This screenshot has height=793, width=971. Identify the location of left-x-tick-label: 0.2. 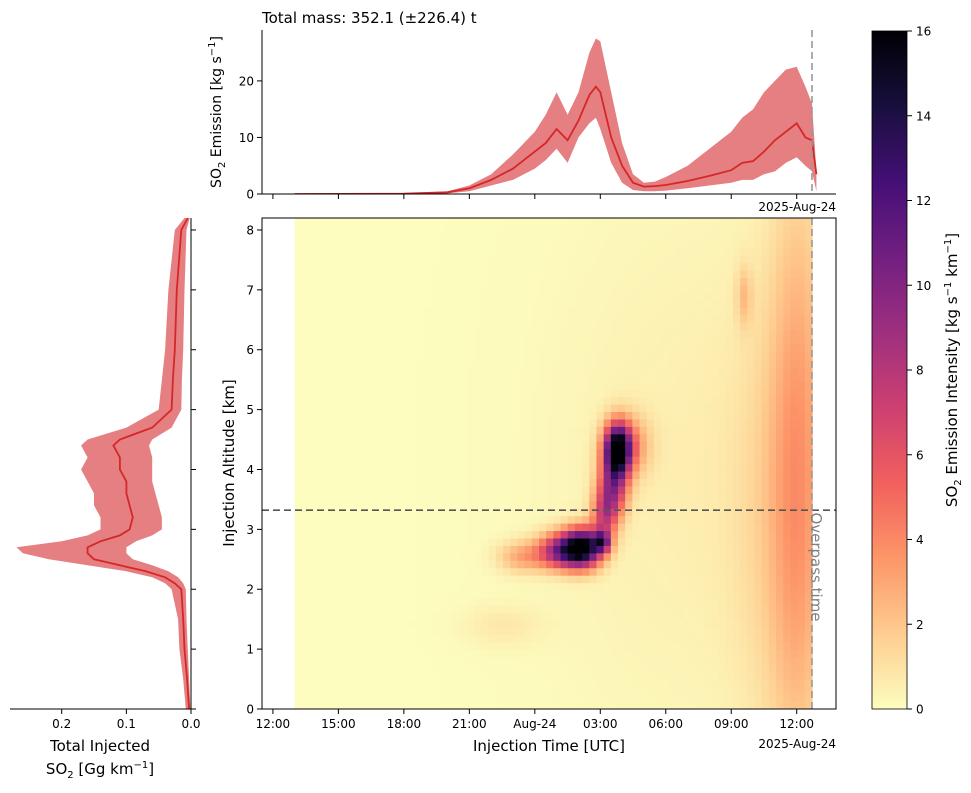
(61, 724).